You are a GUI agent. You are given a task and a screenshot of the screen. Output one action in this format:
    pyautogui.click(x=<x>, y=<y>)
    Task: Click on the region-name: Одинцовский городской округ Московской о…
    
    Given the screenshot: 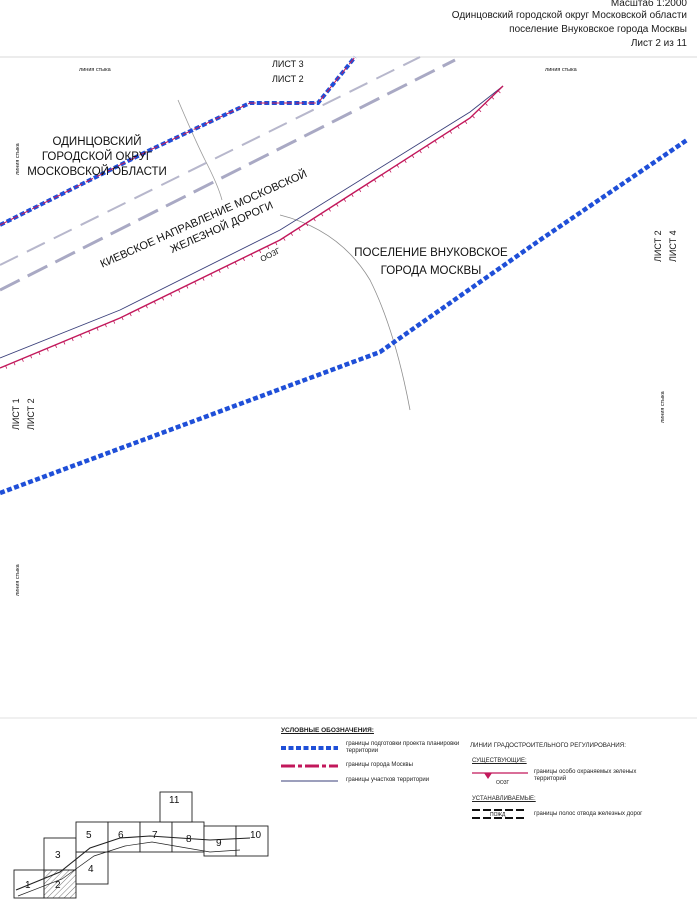 What is the action you would take?
    pyautogui.click(x=569, y=15)
    